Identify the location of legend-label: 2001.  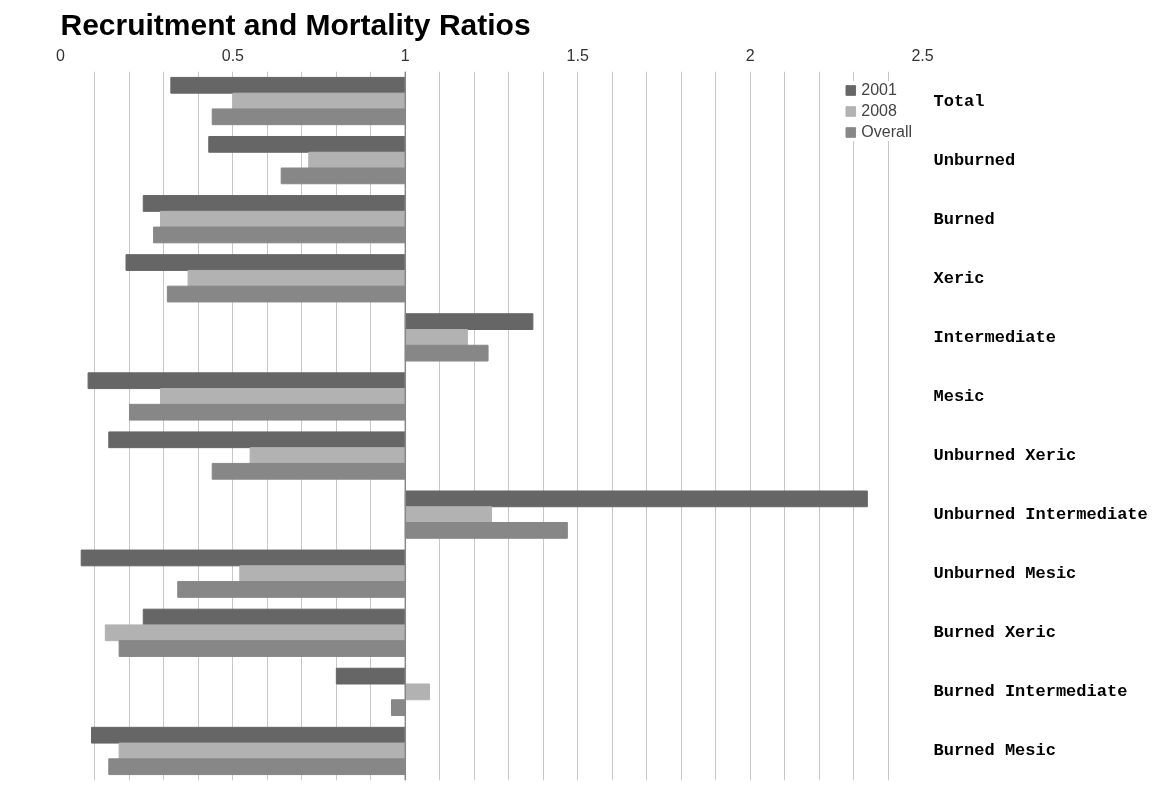
(879, 90).